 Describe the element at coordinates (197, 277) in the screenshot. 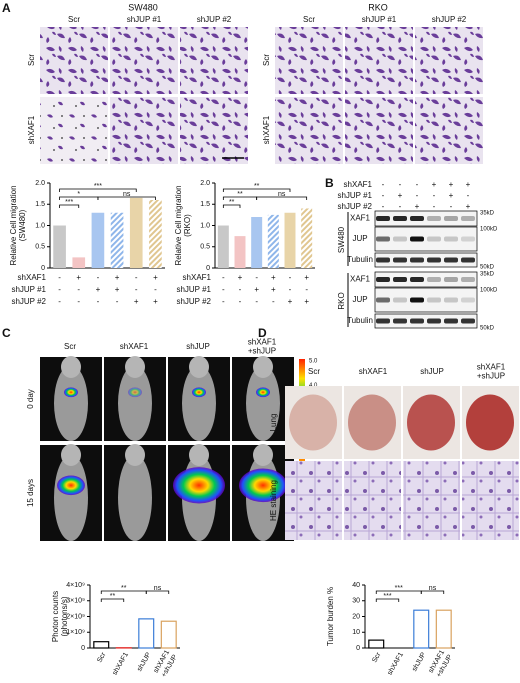

I see `condition-label: shXAF1` at that location.